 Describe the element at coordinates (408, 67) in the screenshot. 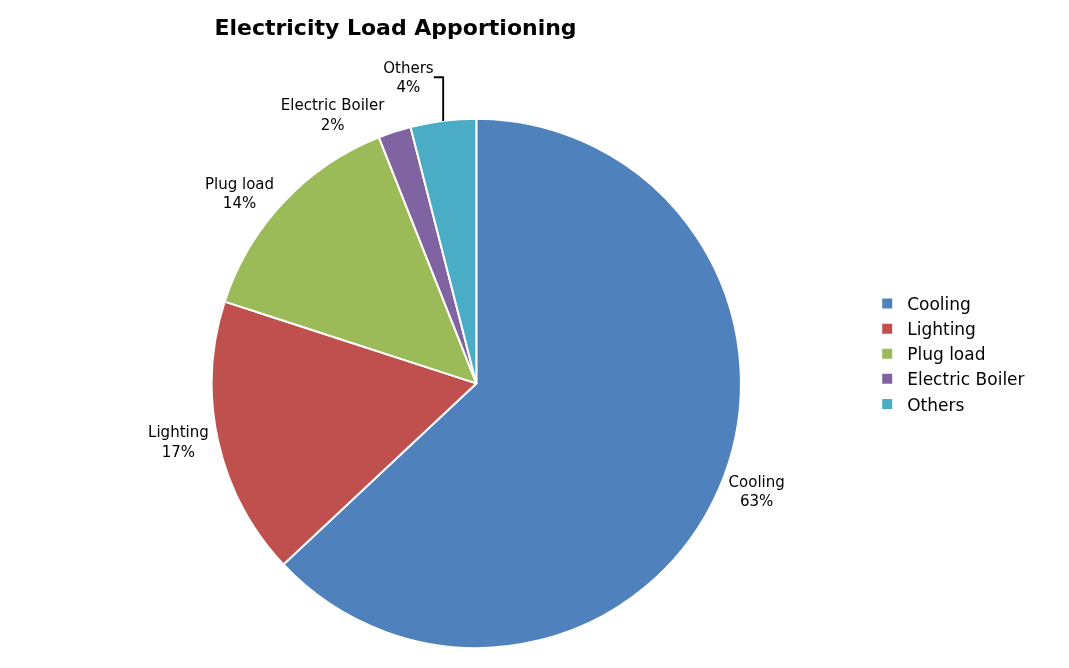

I see `slice-label: Others` at that location.